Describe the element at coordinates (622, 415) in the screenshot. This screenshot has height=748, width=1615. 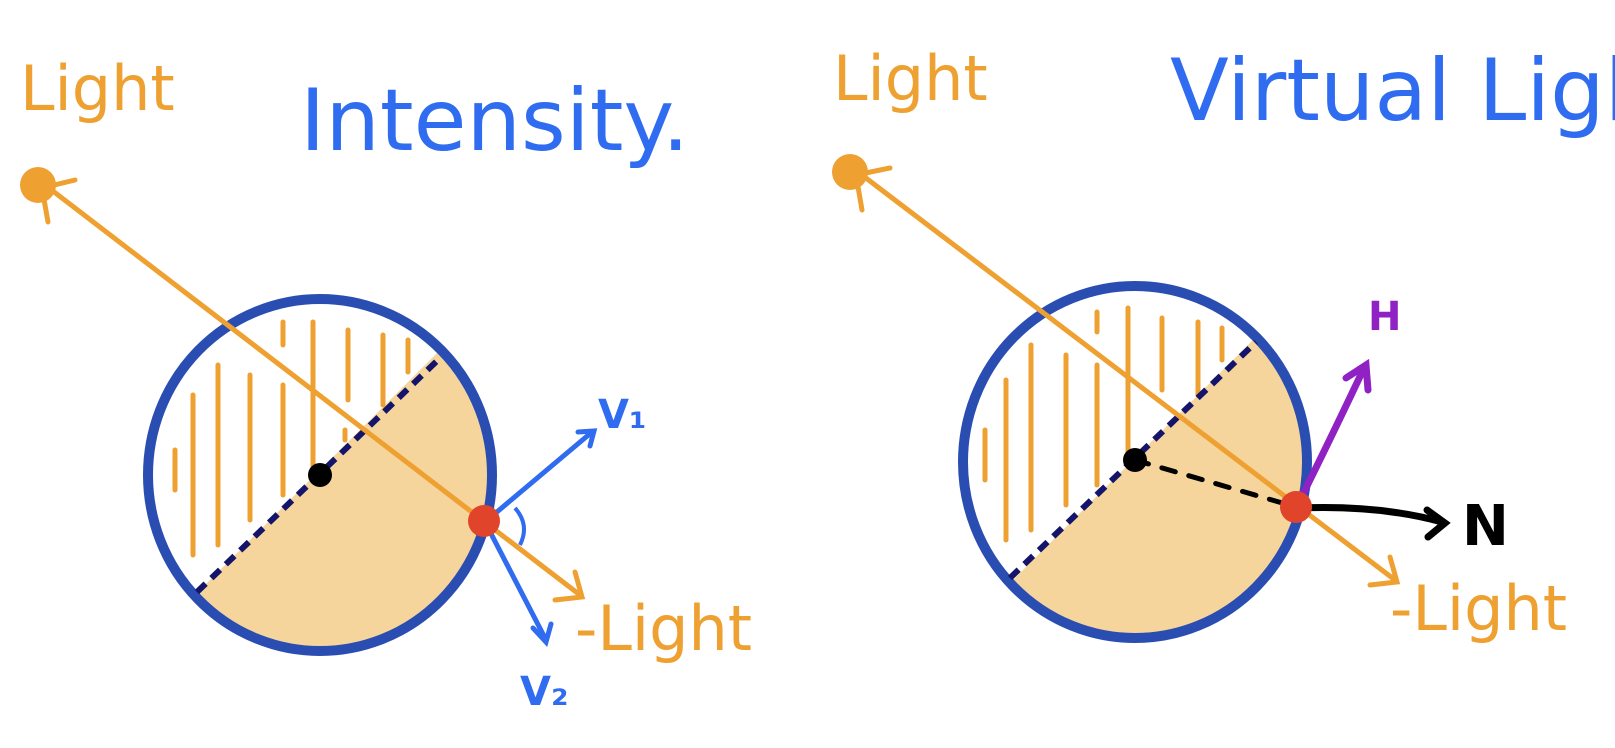
I see `v1-label: V₁` at that location.